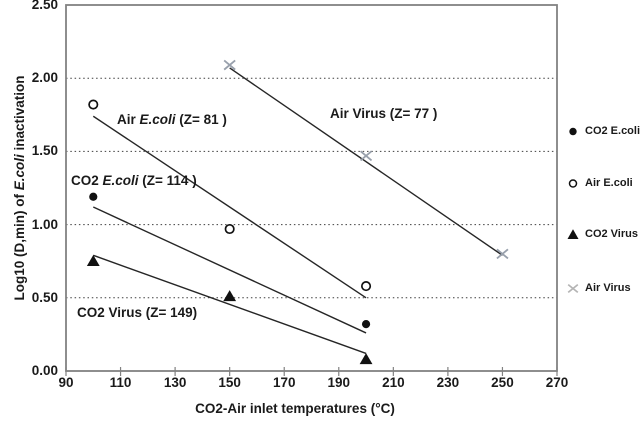 The height and width of the screenshot is (422, 640). I want to click on x-tick-label: 210, so click(393, 382).